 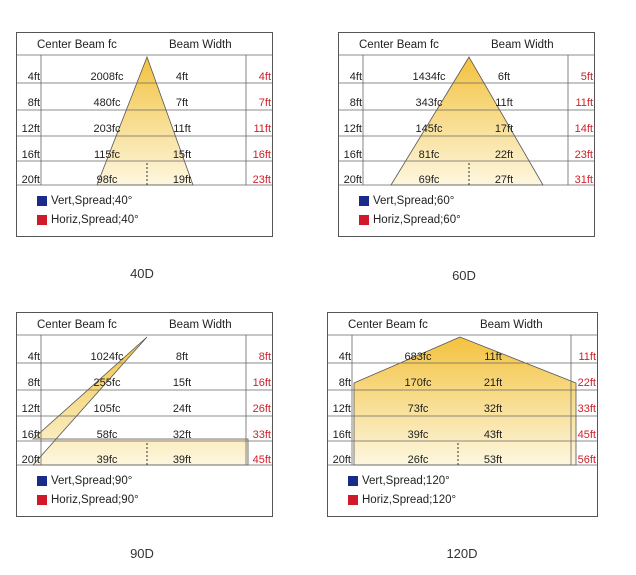 I want to click on legend-vert: Vert,Spread;40°, so click(x=84, y=201).